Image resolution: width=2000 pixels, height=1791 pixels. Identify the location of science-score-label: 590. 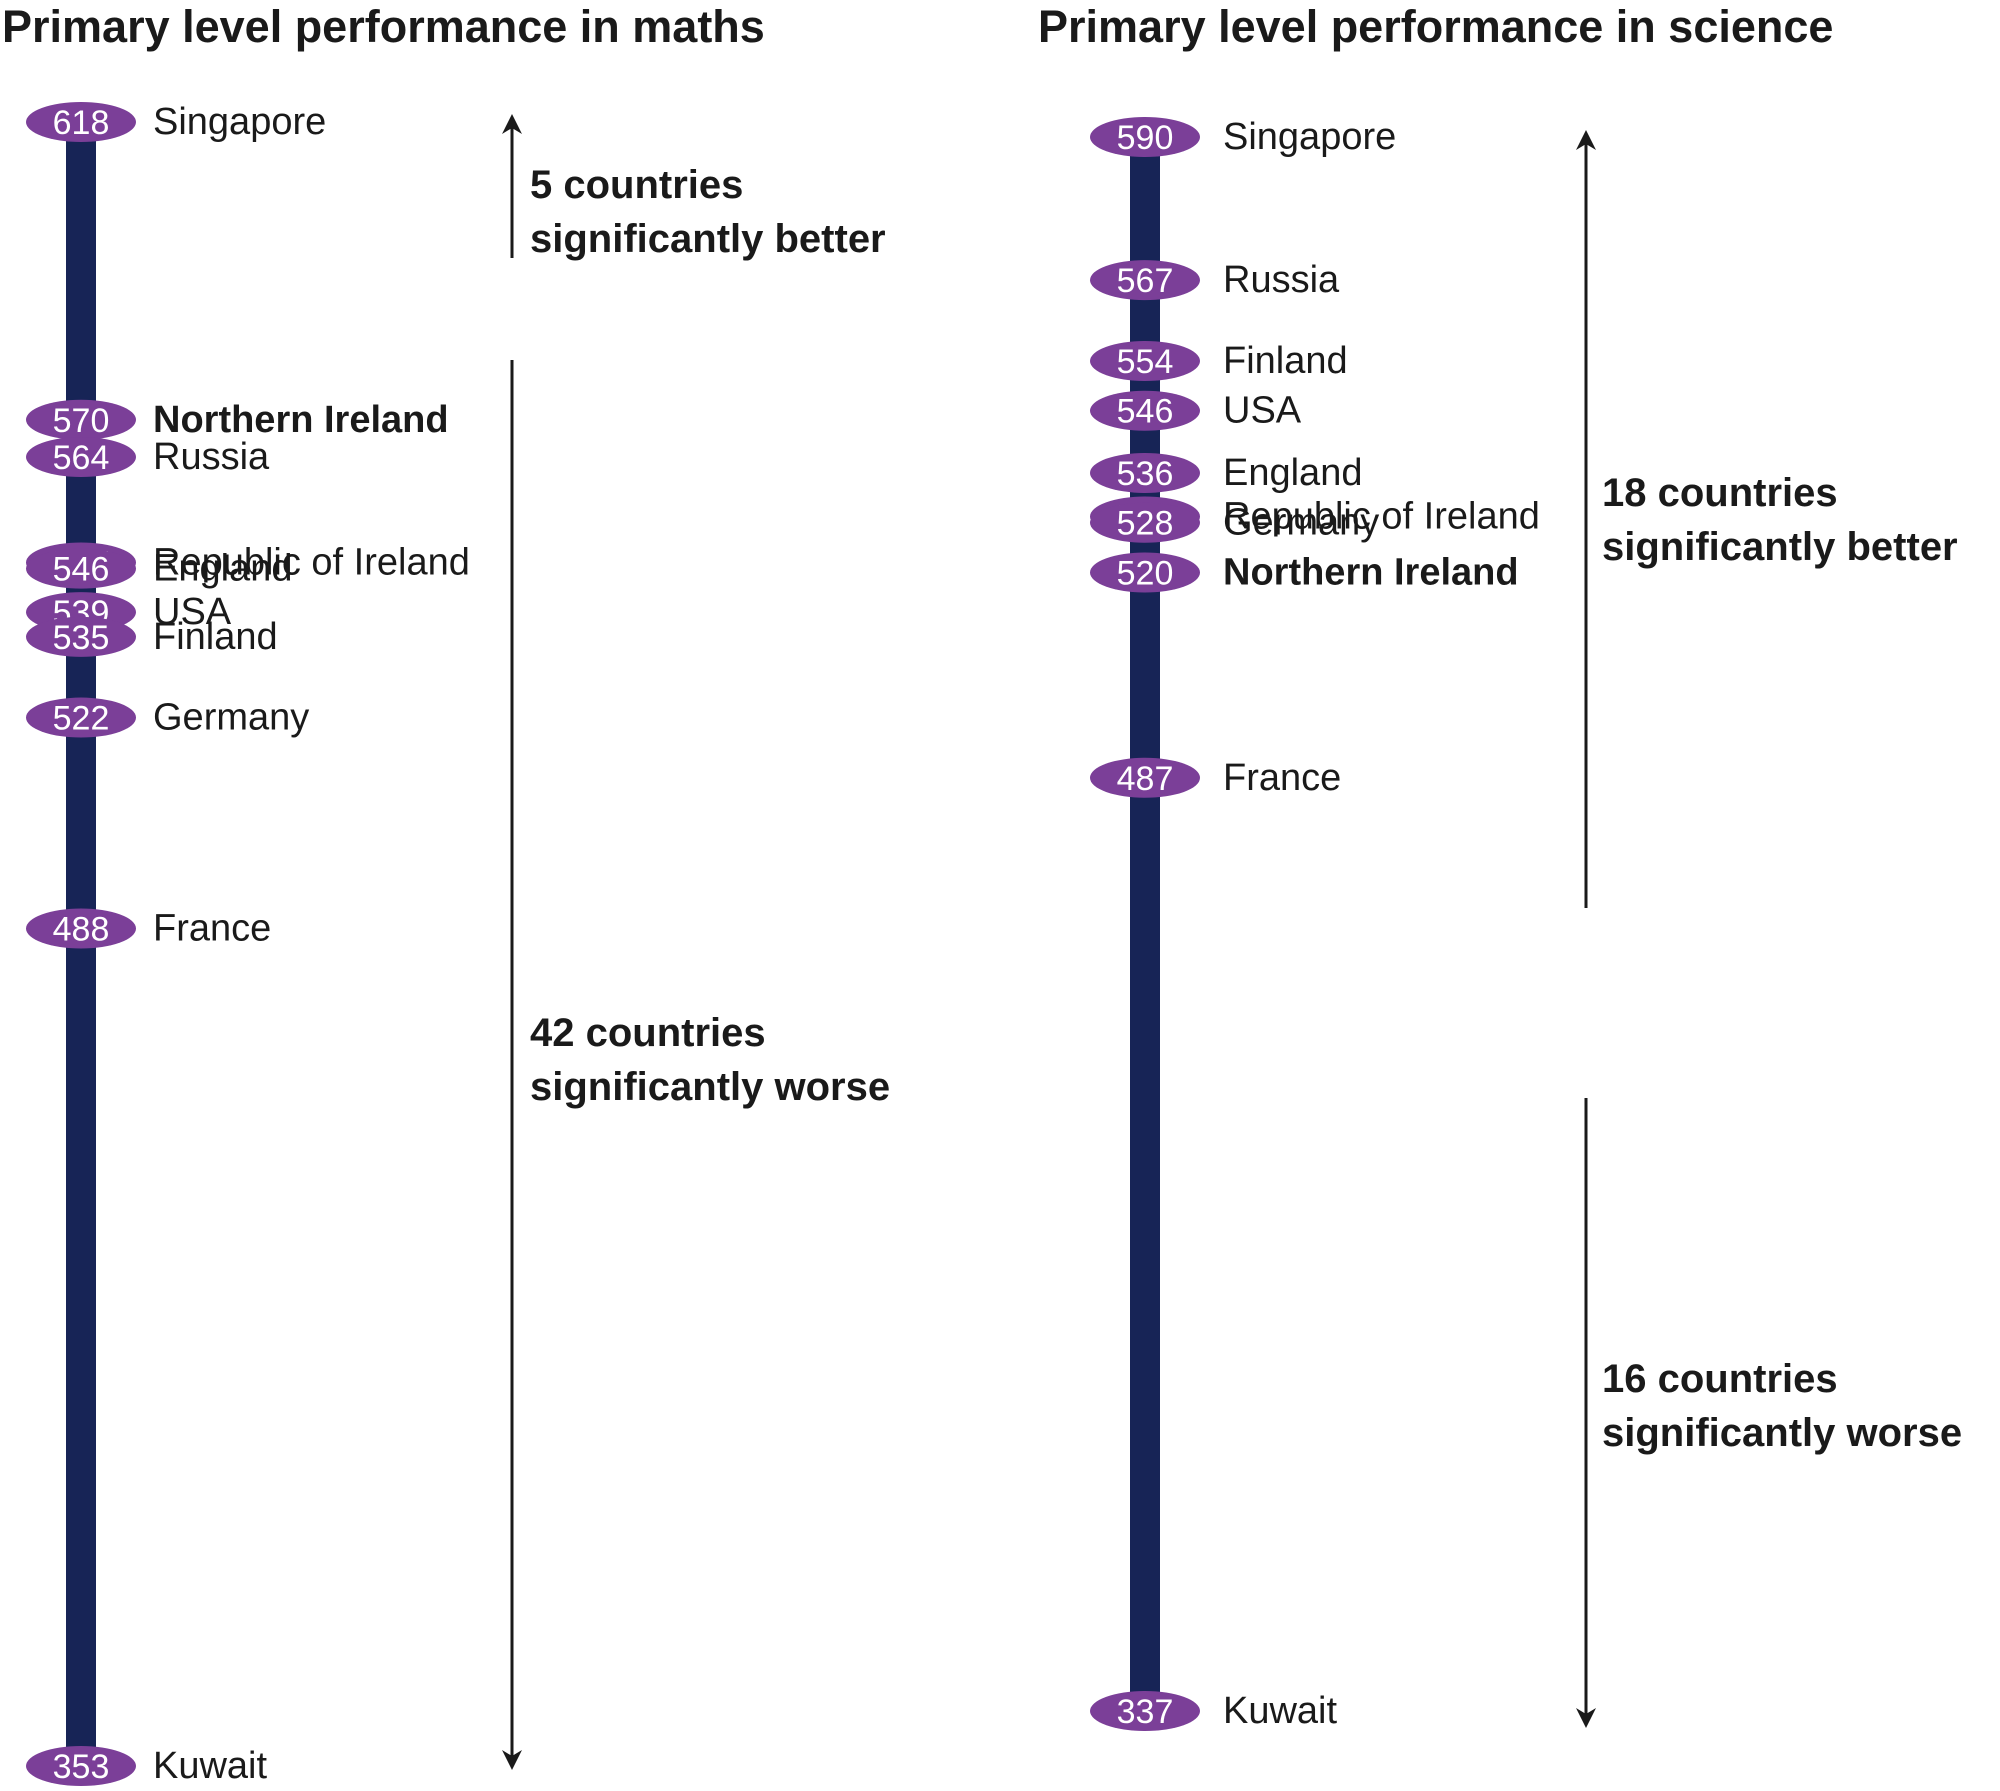
(1145, 138).